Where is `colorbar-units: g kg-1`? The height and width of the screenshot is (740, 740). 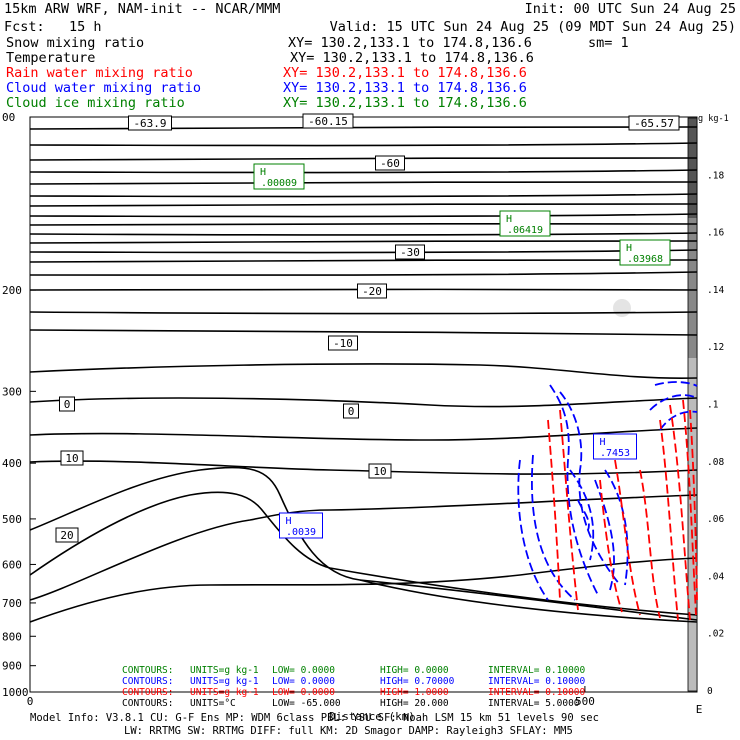 colorbar-units: g kg-1 is located at coordinates (713, 119).